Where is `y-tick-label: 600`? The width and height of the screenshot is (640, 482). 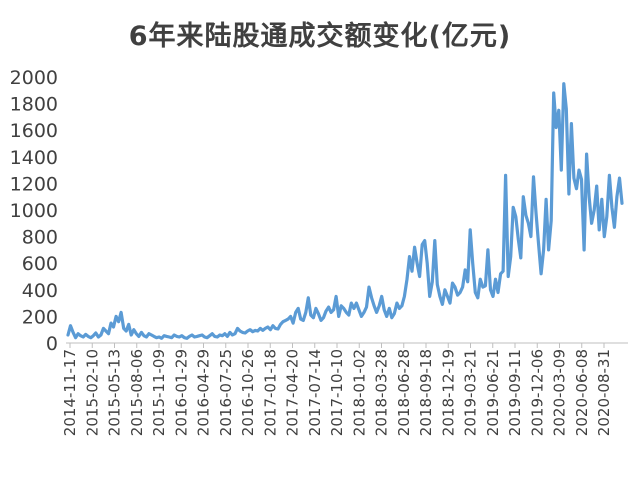 y-tick-label: 600 is located at coordinates (40, 264).